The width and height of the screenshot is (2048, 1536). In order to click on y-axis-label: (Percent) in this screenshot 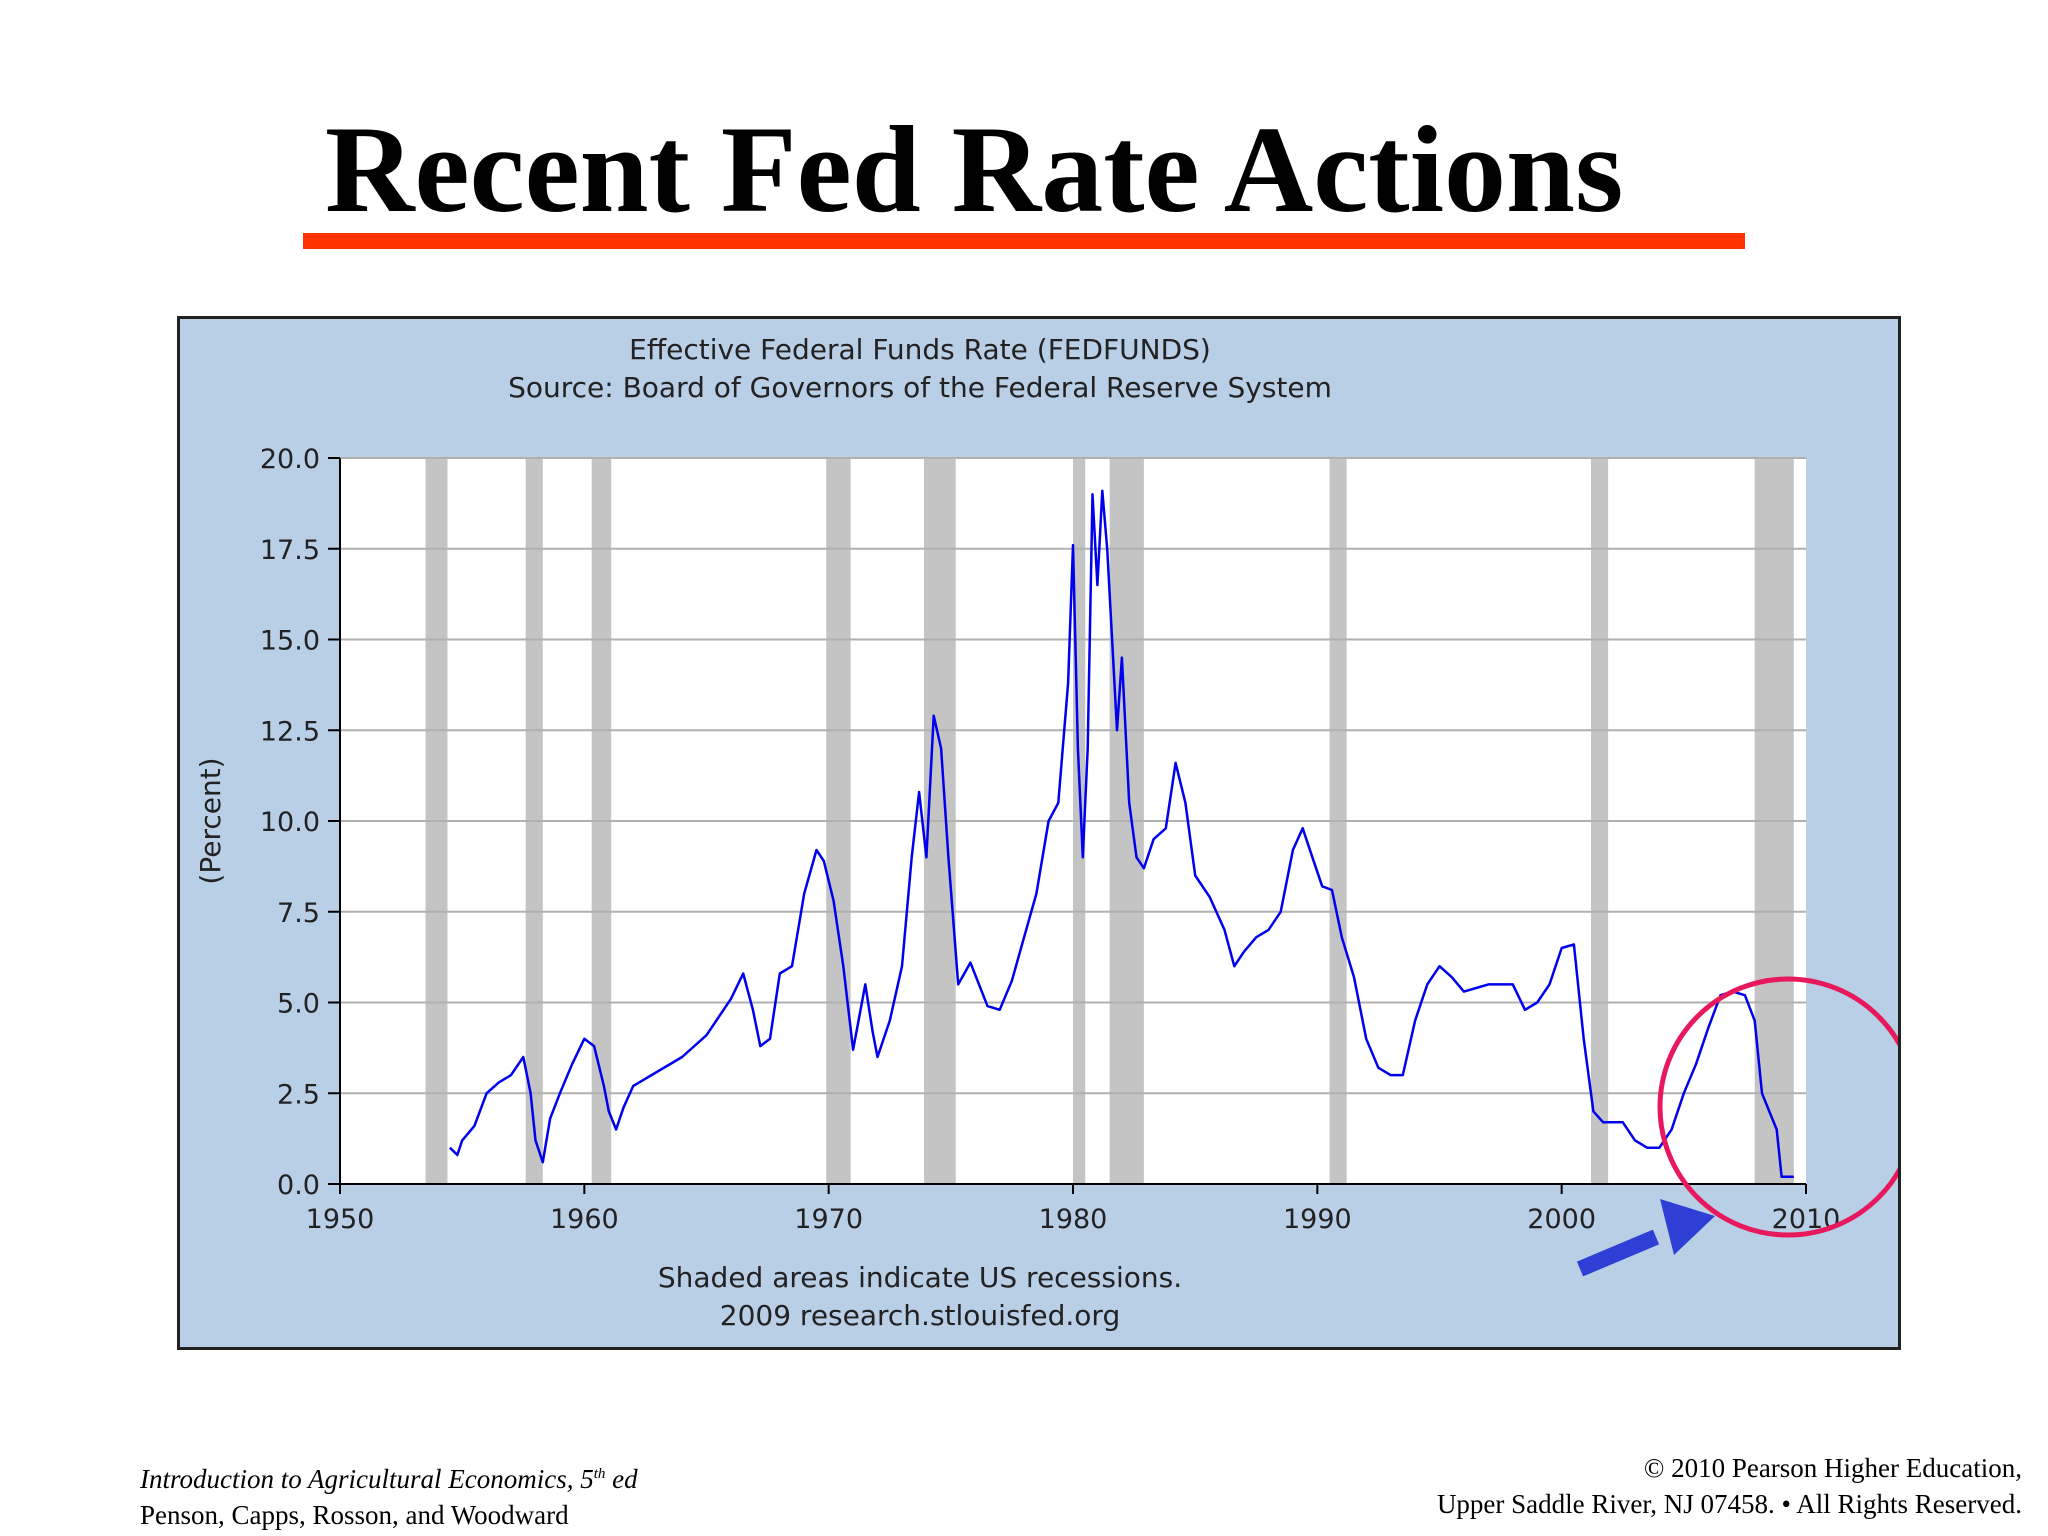, I will do `click(210, 820)`.